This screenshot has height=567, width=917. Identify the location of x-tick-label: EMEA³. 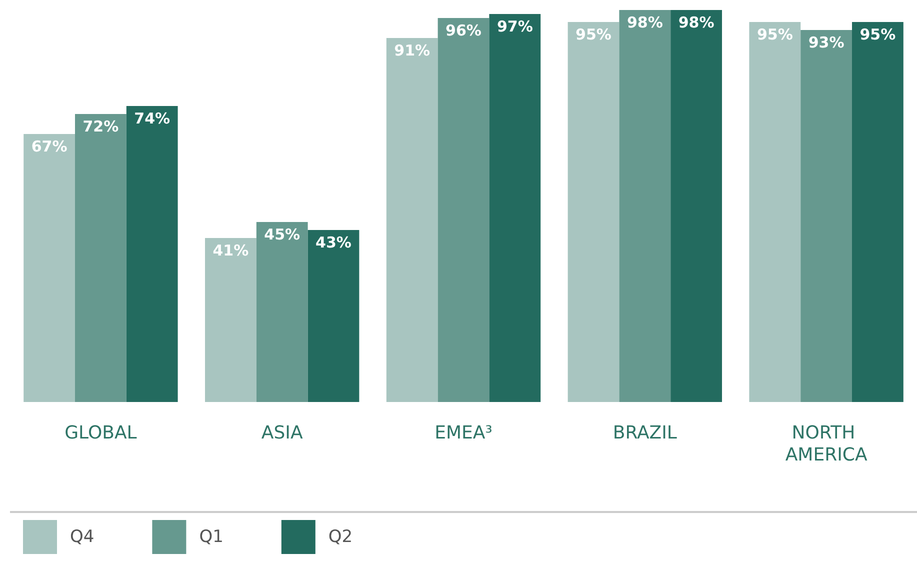
(463, 433).